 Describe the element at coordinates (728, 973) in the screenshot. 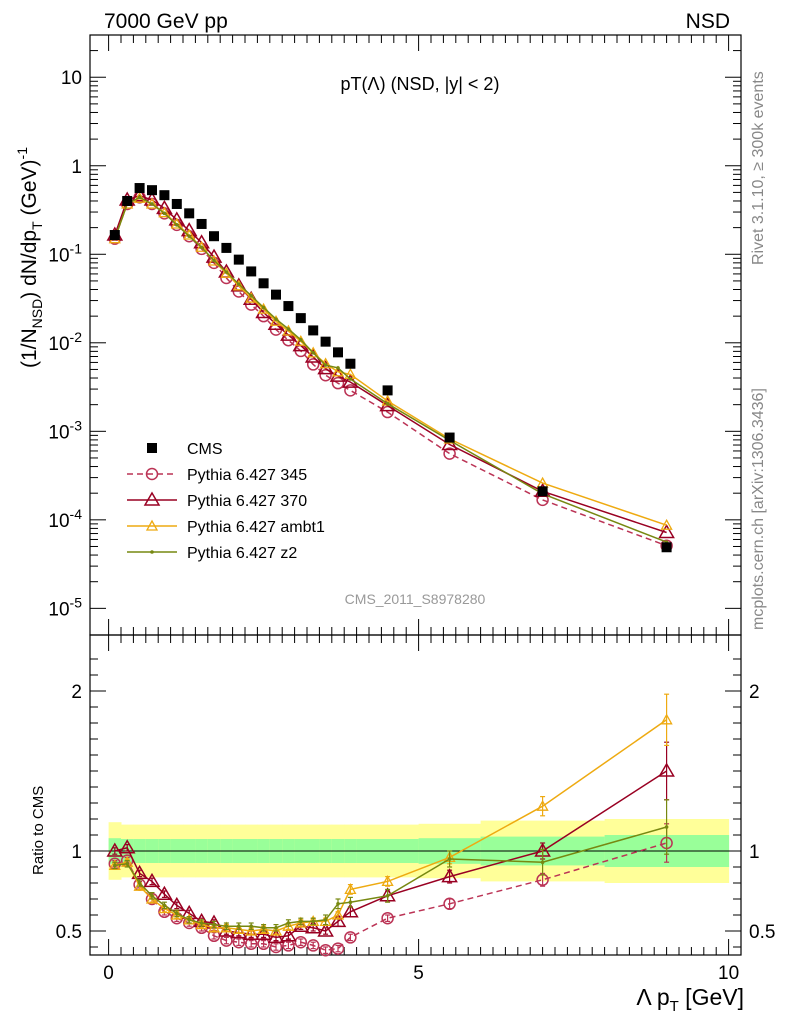

I see `xtick-label: 10` at that location.